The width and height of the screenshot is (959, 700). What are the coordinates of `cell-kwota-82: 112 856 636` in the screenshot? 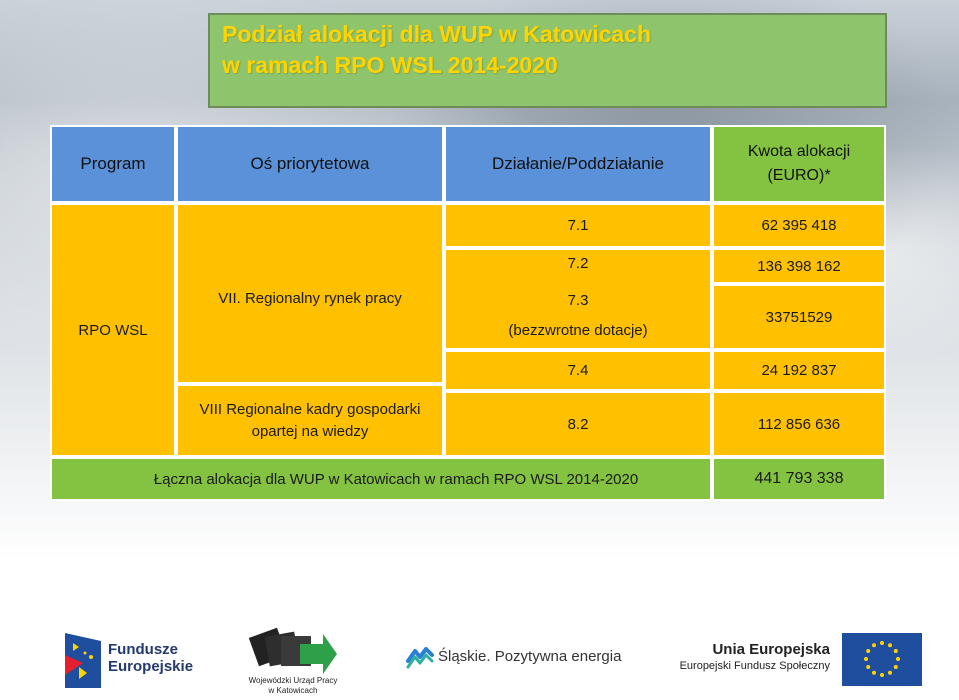 It's located at (799, 424).